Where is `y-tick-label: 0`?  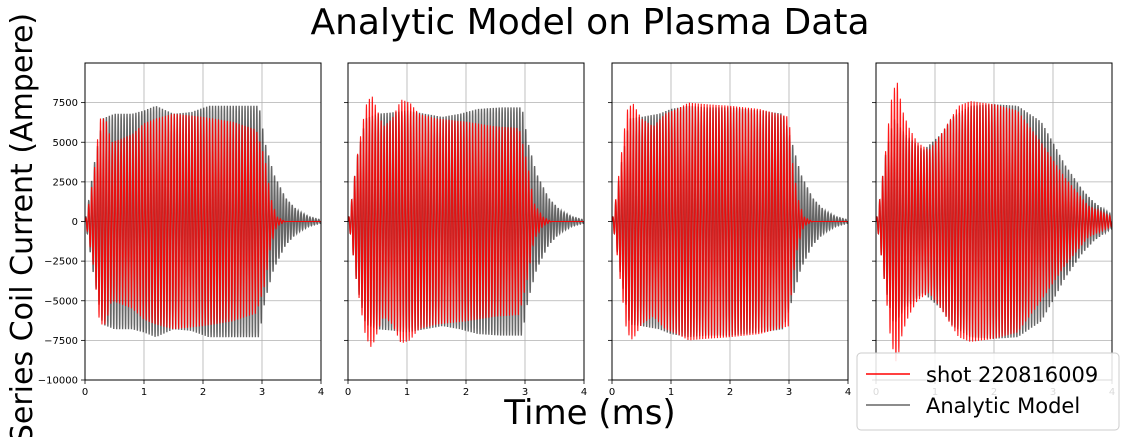
y-tick-label: 0 is located at coordinates (75, 222).